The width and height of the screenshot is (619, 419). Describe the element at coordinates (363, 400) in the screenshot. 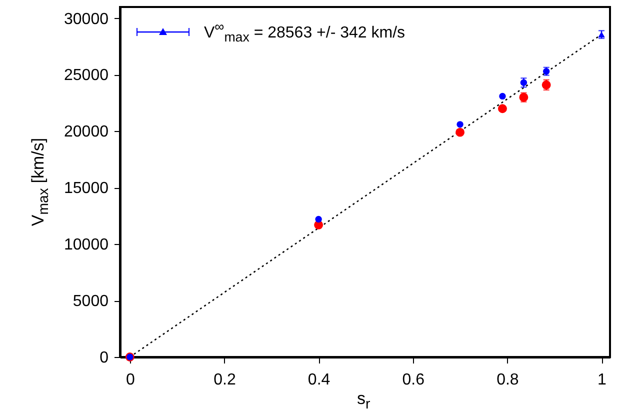

I see `x-axis-title: s$_{r}$` at that location.